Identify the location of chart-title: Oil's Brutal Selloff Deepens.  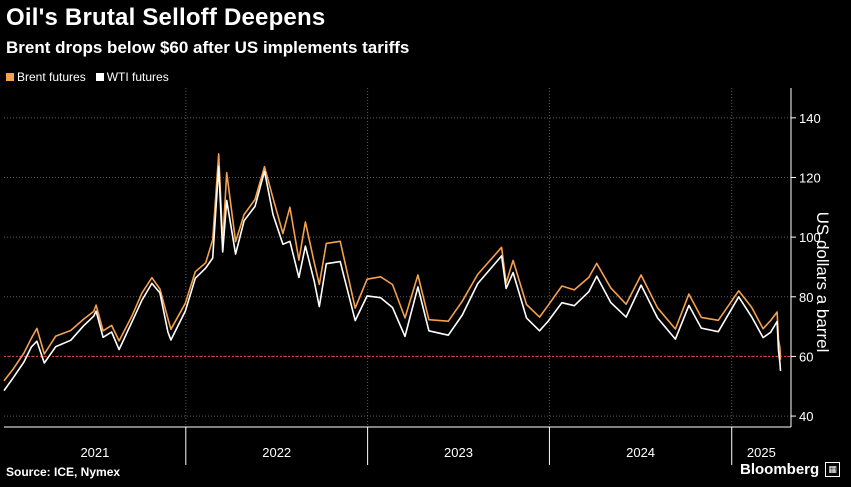
(166, 17).